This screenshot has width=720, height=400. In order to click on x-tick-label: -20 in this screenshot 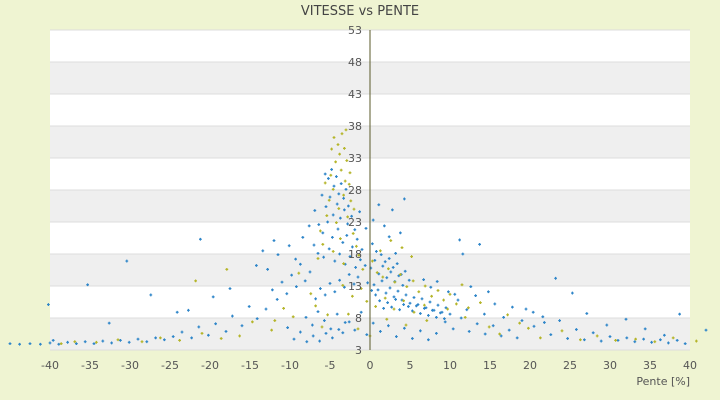, I will do `click(210, 365)`.